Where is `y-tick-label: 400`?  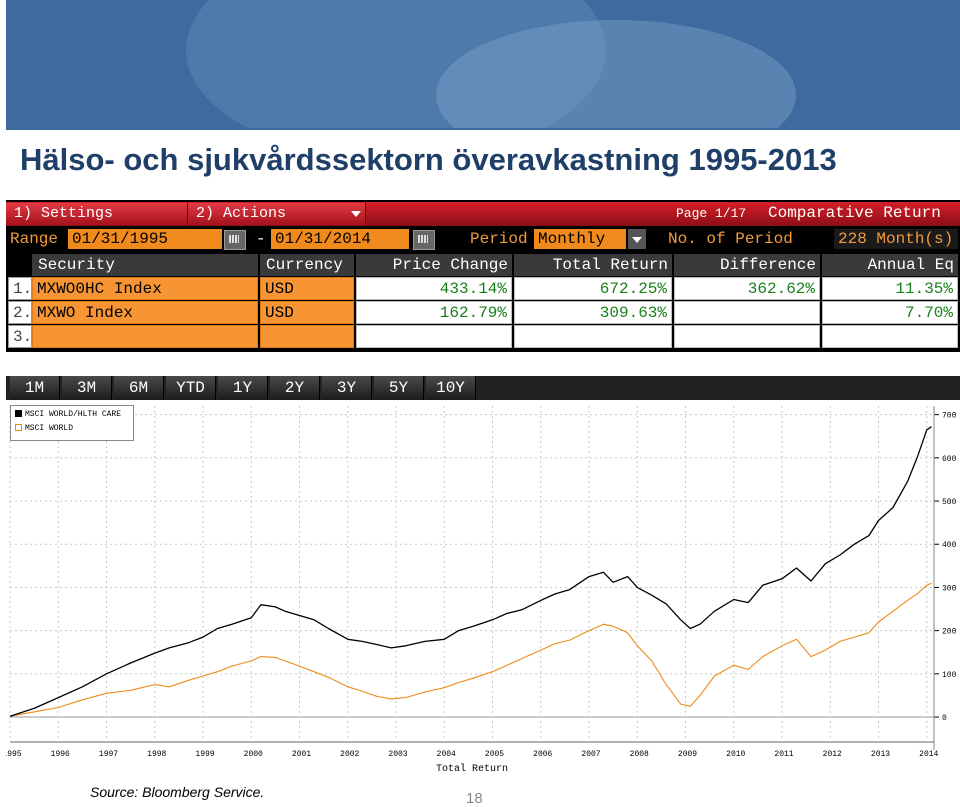
y-tick-label: 400 is located at coordinates (949, 545).